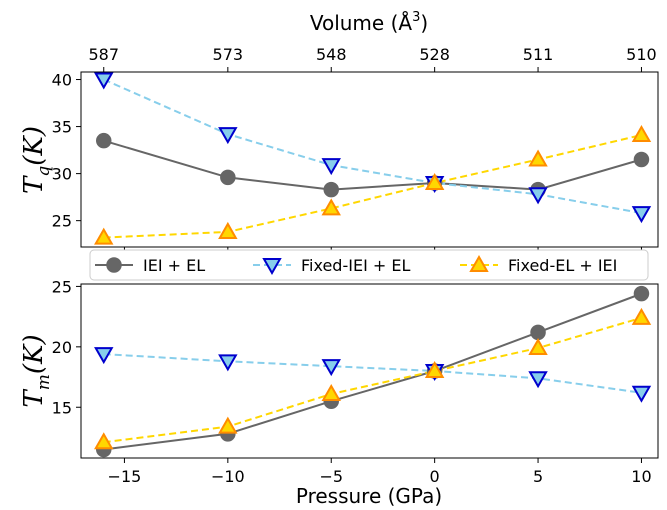 This screenshot has height=510, width=667. I want to click on legend: IEI + EL Fixed-IEI + EL Fixed-EL + IEI, so click(369, 265).